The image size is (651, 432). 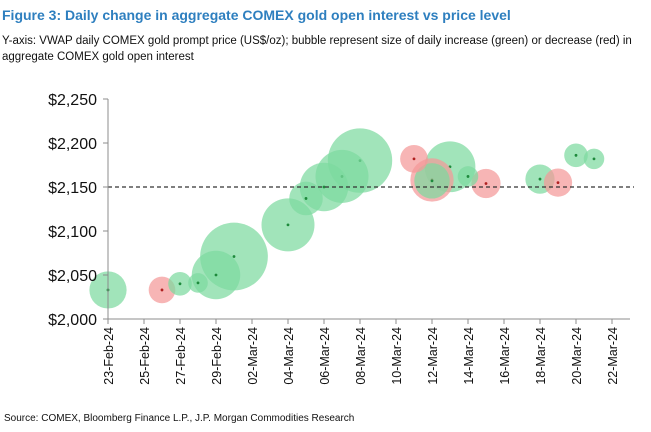 What do you see at coordinates (217, 356) in the screenshot?
I see `x-tick-label-29-Feb-24: 29-Feb-24` at bounding box center [217, 356].